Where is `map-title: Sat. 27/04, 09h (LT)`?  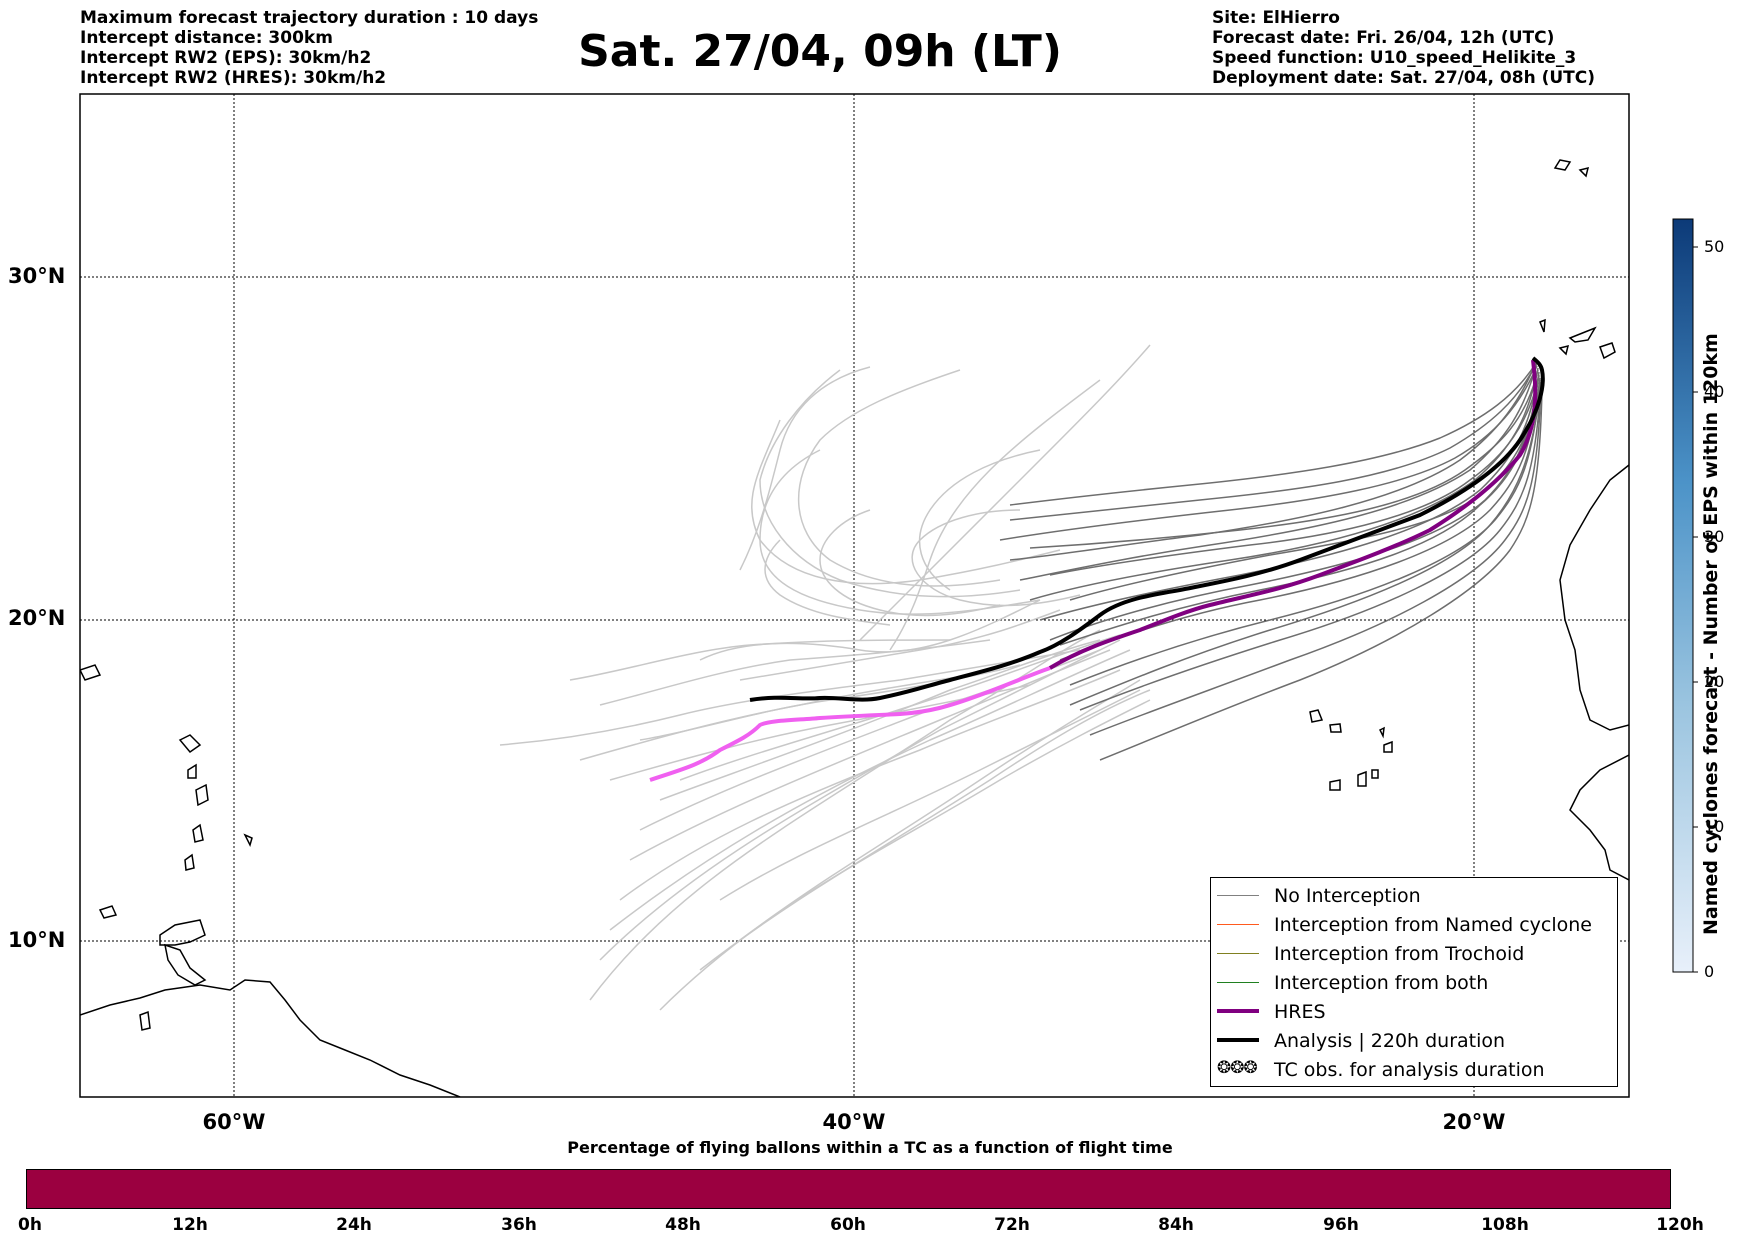
map-title: Sat. 27/04, 09h (LT) is located at coordinates (820, 51).